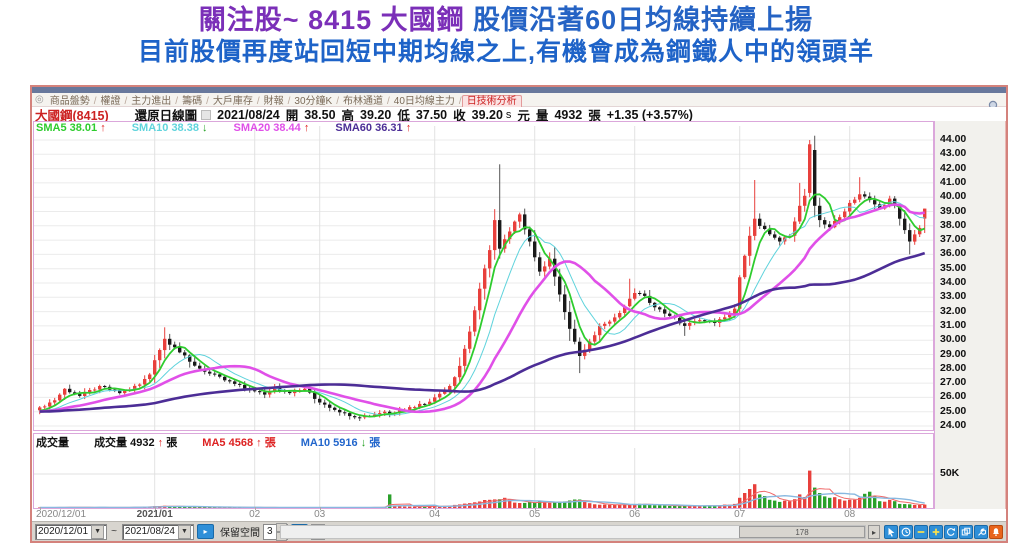  Describe the element at coordinates (71, 531) in the screenshot. I see `date-from-select: 2020/12/01 ▼` at that location.